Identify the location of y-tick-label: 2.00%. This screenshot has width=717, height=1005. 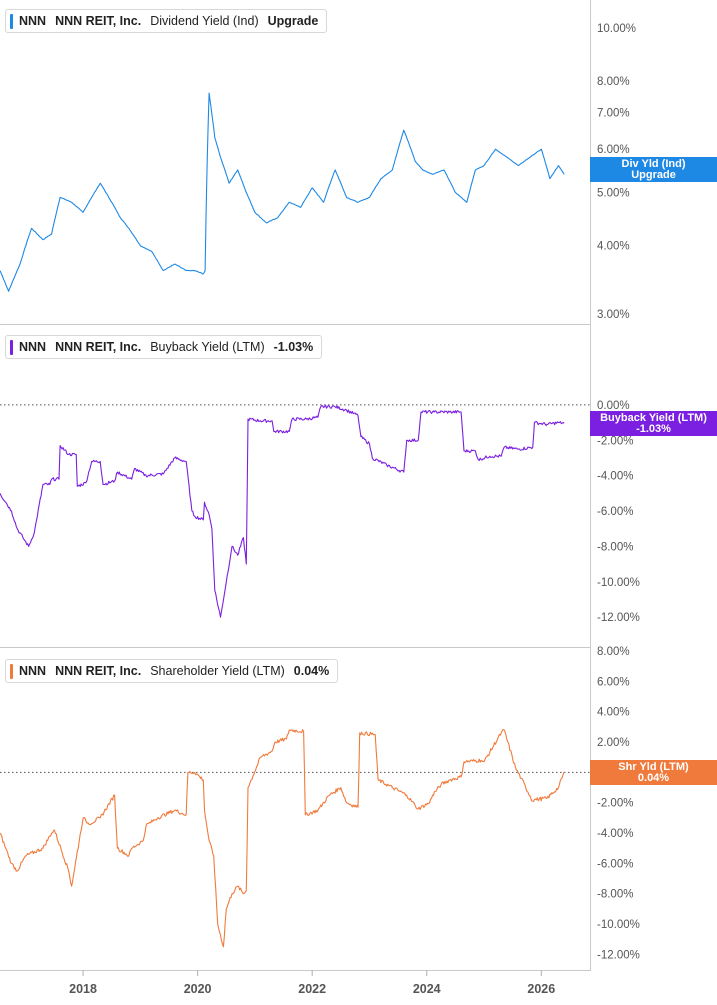
(613, 743).